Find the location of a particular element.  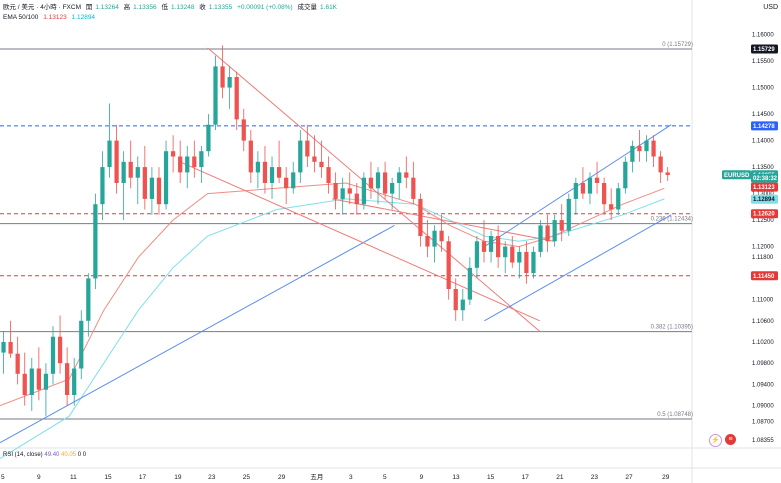

y-tick-12: 1.10200 is located at coordinates (763, 343).